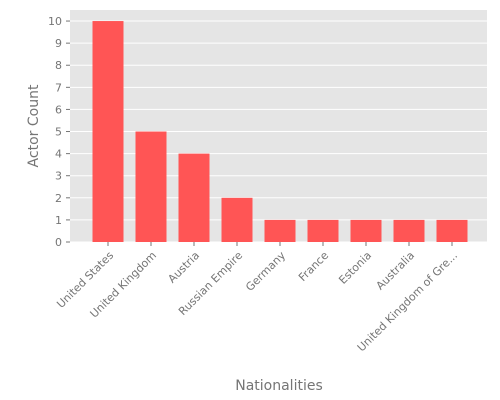 The width and height of the screenshot is (500, 400). I want to click on y-tick-label: 0, so click(58, 242).